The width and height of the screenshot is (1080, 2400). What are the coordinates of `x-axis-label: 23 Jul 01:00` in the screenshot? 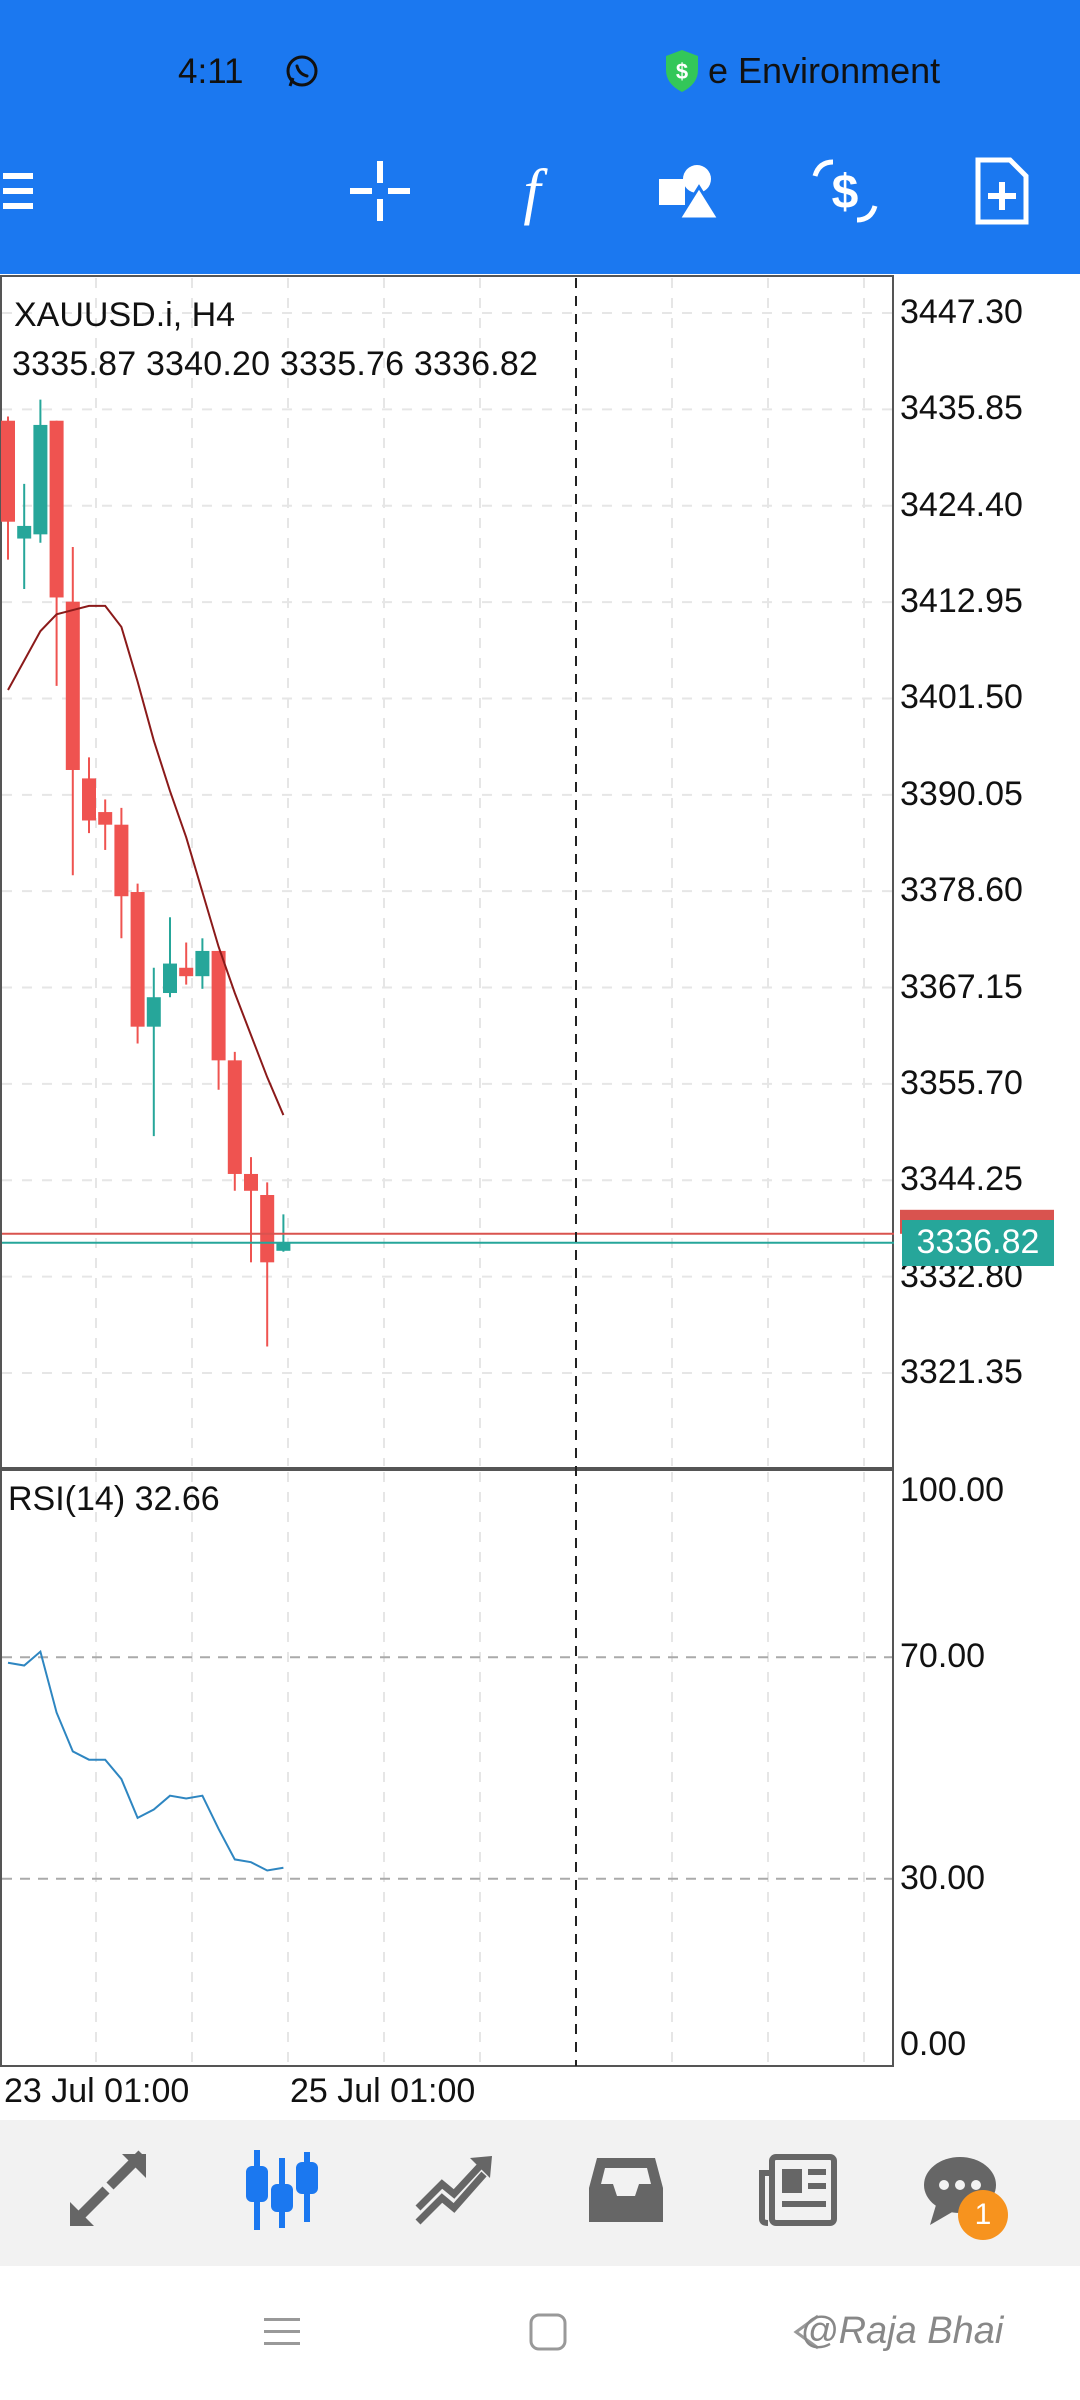 It's located at (97, 2091).